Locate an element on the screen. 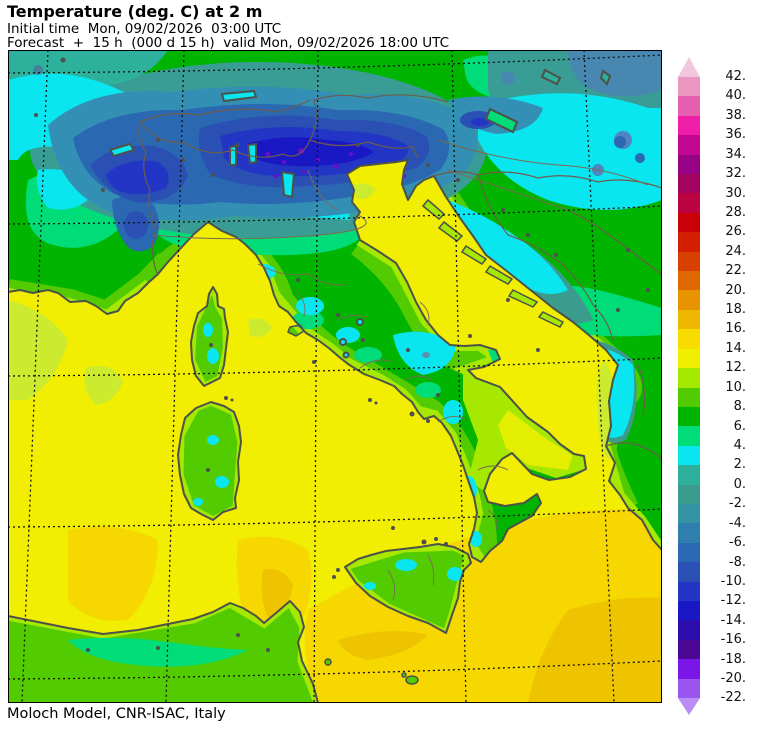 The image size is (760, 731). colorbar-tick-label: -22. is located at coordinates (733, 698).